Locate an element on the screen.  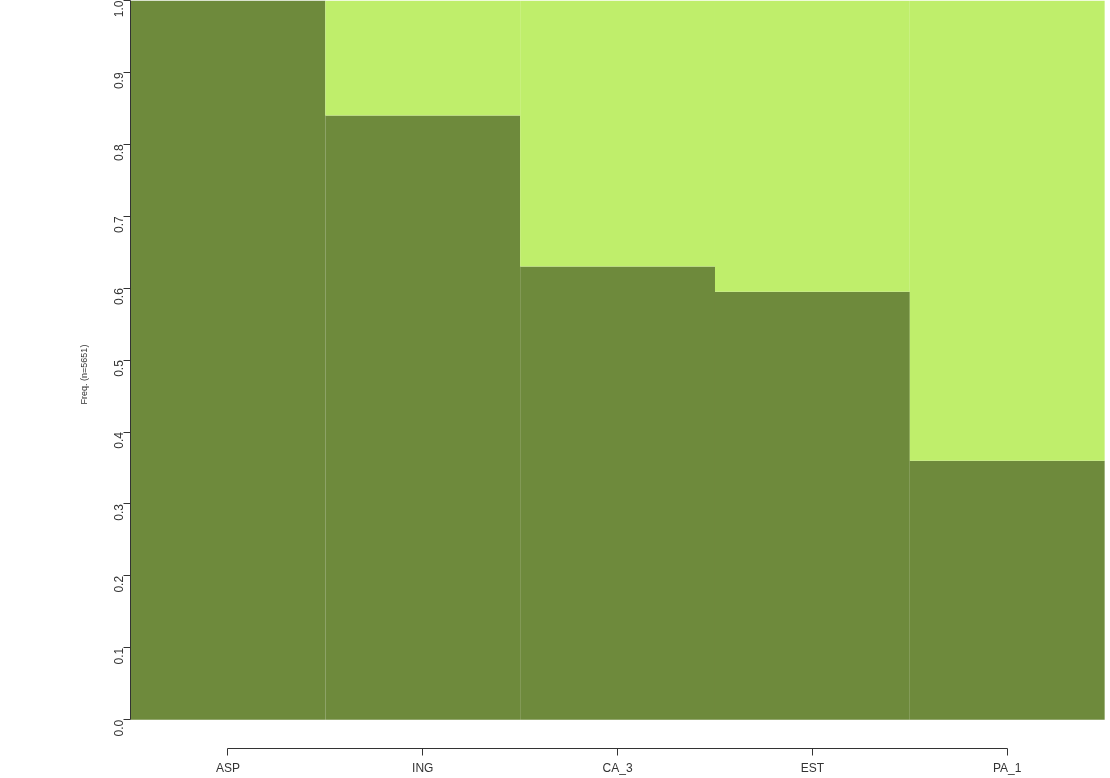
y-tick-label: 0.0 is located at coordinates (119, 728).